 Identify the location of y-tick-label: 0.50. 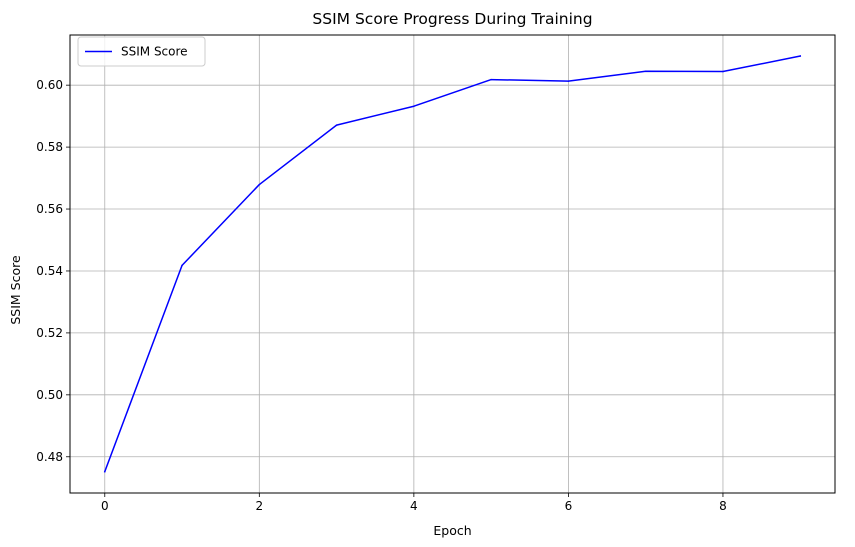
(49, 395).